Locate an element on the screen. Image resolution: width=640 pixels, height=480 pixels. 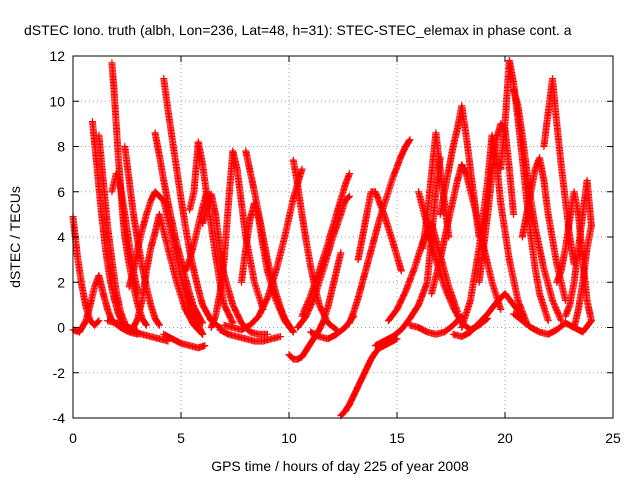
series-4-points is located at coordinates (112, 229).